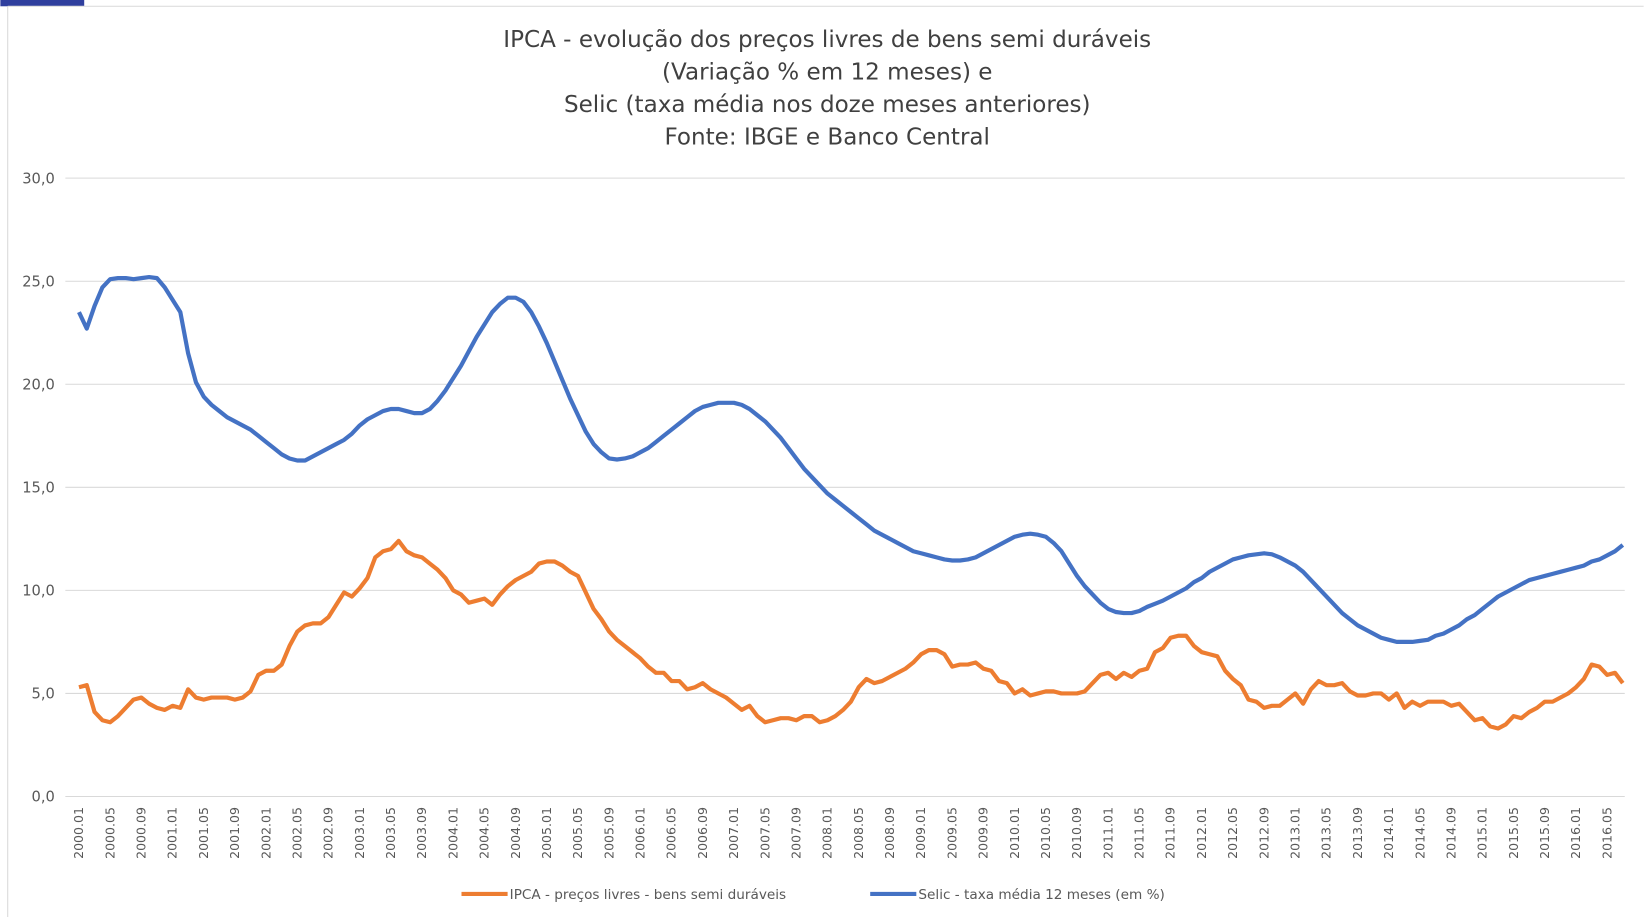  Describe the element at coordinates (1419, 833) in the screenshot. I see `x-tick-label: 2014.05` at that location.